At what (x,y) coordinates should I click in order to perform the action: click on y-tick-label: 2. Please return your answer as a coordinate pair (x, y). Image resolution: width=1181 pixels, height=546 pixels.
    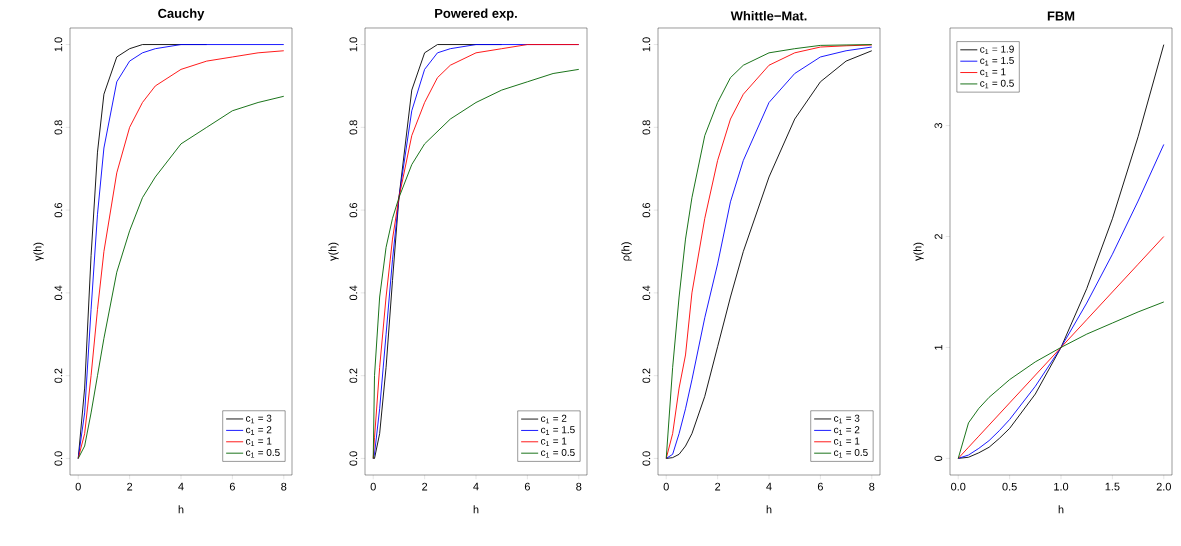
    Looking at the image, I should click on (938, 237).